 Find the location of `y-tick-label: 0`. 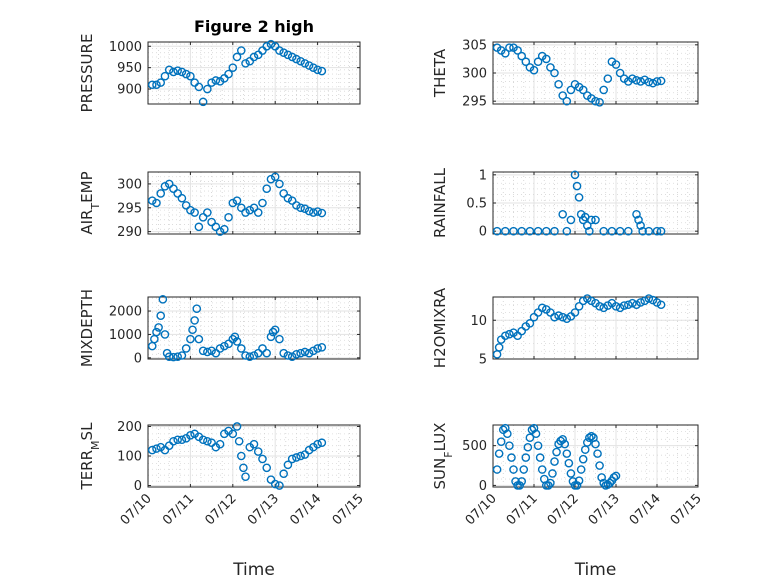

y-tick-label: 0 is located at coordinates (138, 358).